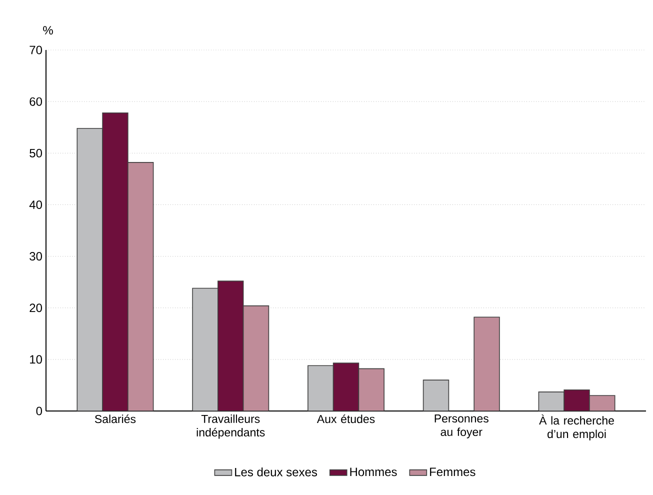 Image resolution: width=653 pixels, height=495 pixels. Describe the element at coordinates (36, 50) in the screenshot. I see `y-tick-label: 70` at that location.